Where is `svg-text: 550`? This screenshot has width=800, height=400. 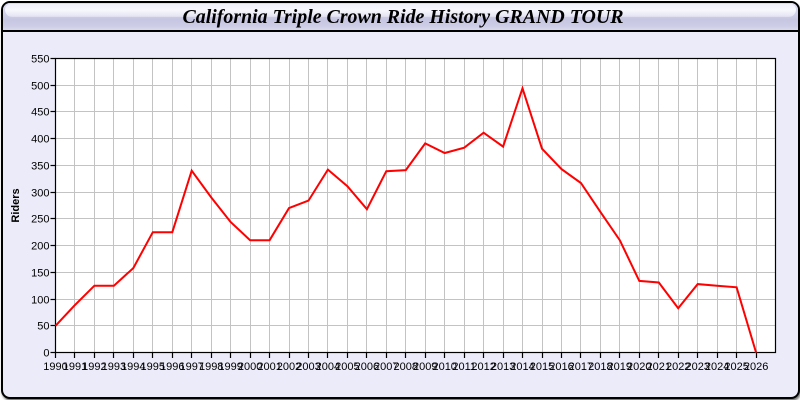
svg-text: 550 is located at coordinates (40, 60).